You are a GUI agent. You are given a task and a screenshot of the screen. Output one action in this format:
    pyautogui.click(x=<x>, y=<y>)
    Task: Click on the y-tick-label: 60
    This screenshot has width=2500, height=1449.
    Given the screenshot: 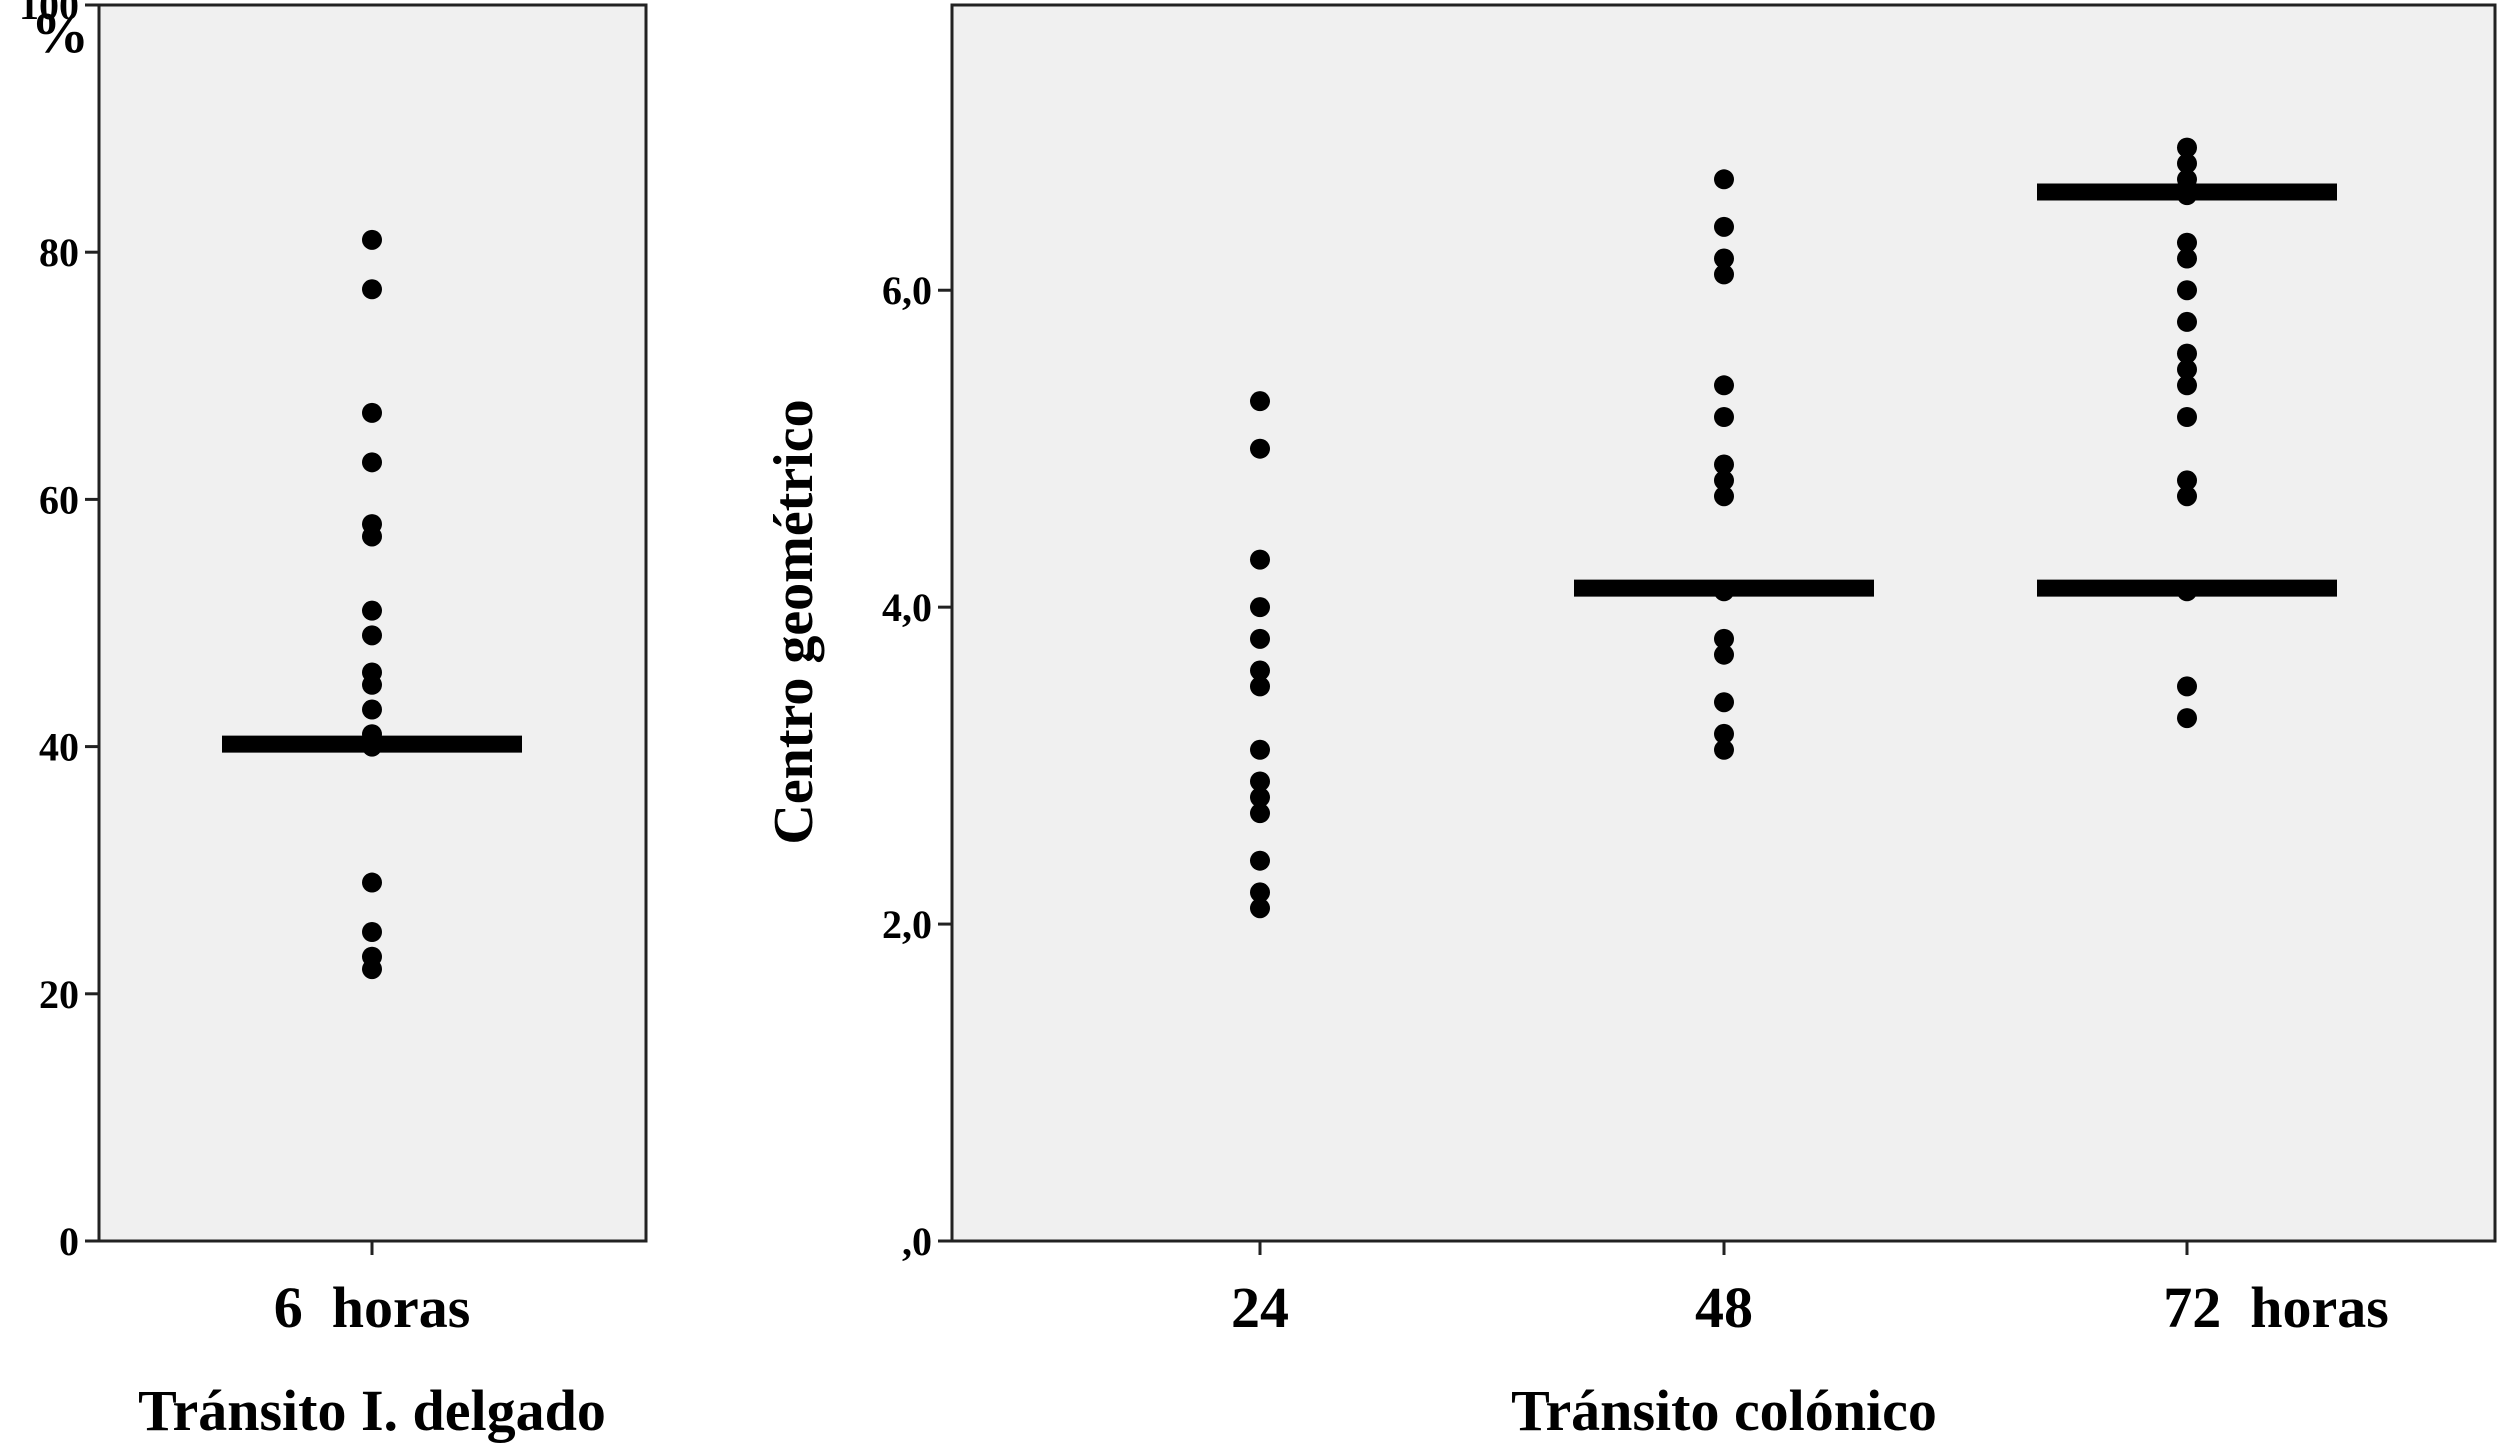 What is the action you would take?
    pyautogui.click(x=59, y=499)
    